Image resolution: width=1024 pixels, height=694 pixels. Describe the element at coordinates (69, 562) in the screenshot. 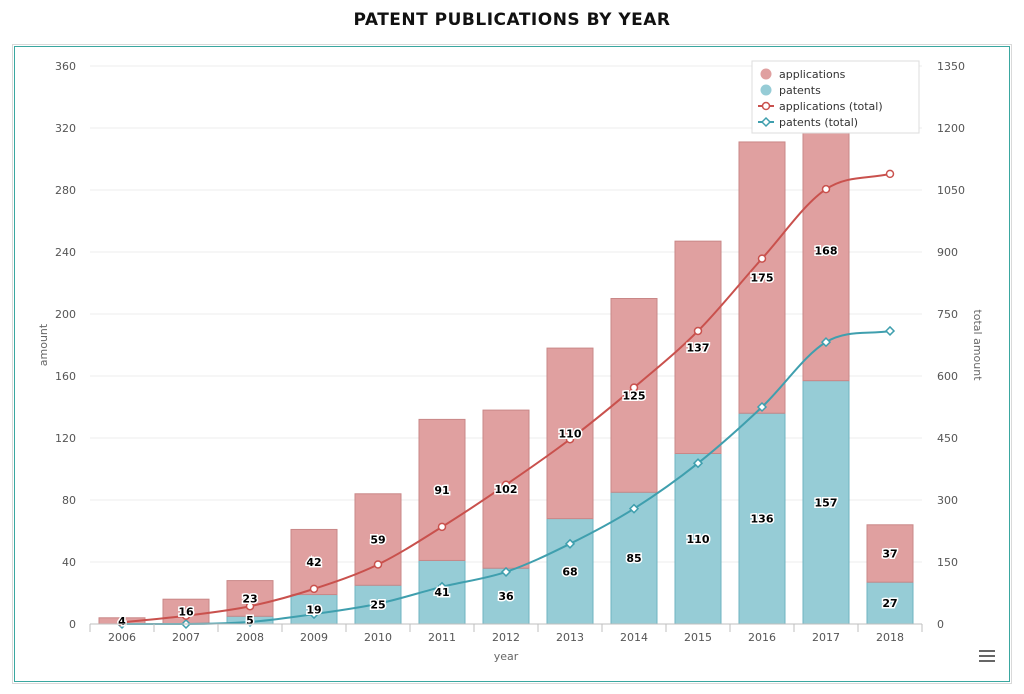

I see `y-tick-label: 40` at that location.